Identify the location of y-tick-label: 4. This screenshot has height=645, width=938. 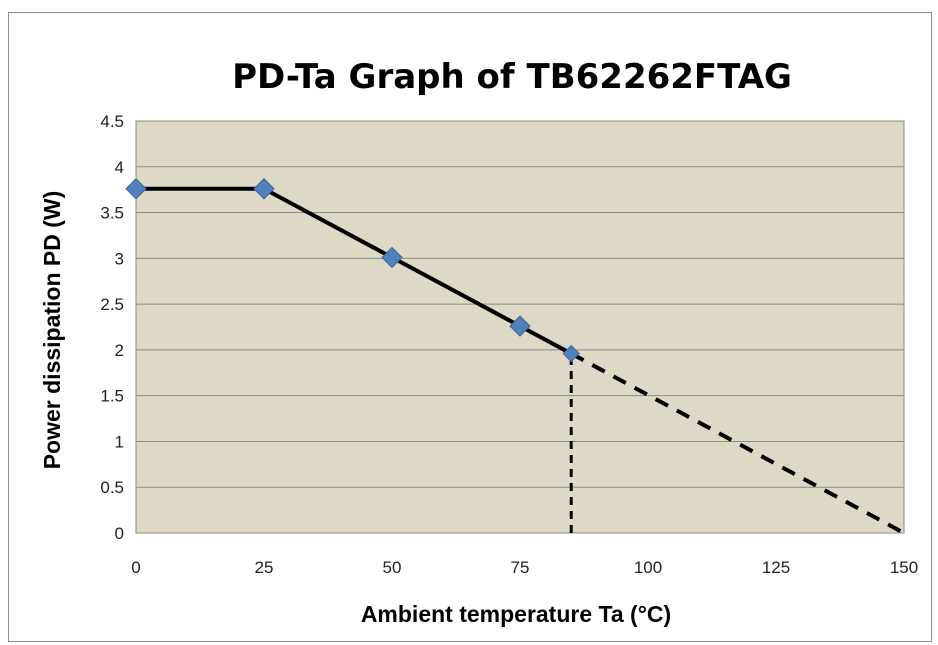
(119, 167).